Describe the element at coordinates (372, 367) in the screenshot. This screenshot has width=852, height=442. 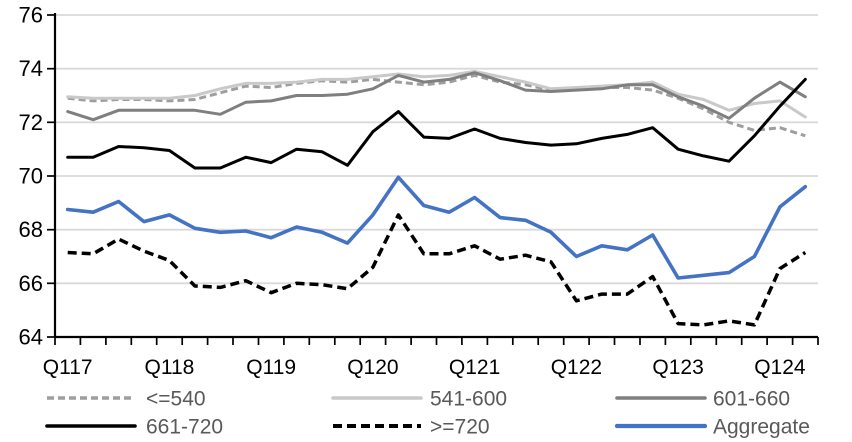
I see `x-tick-label-Q120: Q120` at that location.